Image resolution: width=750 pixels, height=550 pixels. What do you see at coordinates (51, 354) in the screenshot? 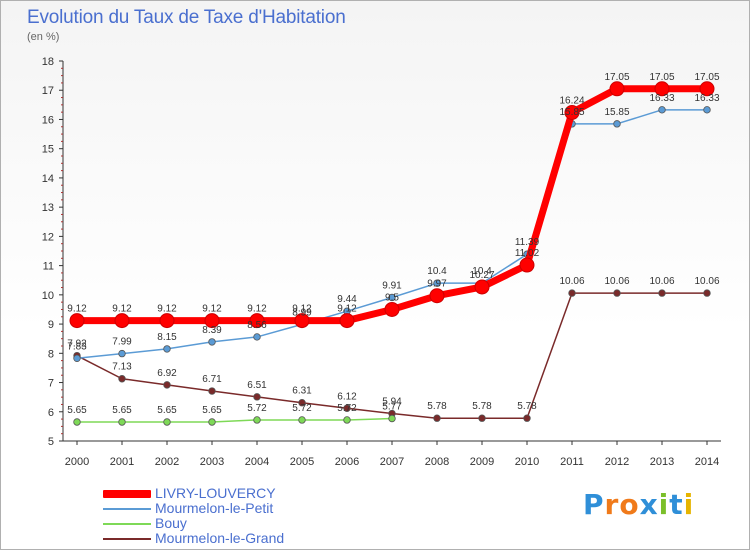
I see `y-tick-label: 8` at bounding box center [51, 354].